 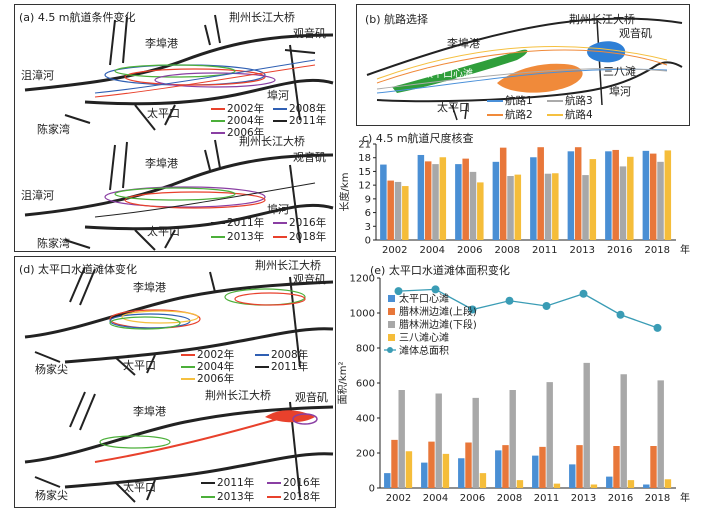 What do you see at coordinates (438, 324) in the screenshot?
I see `legend-label: 腊林洲边滩(下段)` at bounding box center [438, 324].